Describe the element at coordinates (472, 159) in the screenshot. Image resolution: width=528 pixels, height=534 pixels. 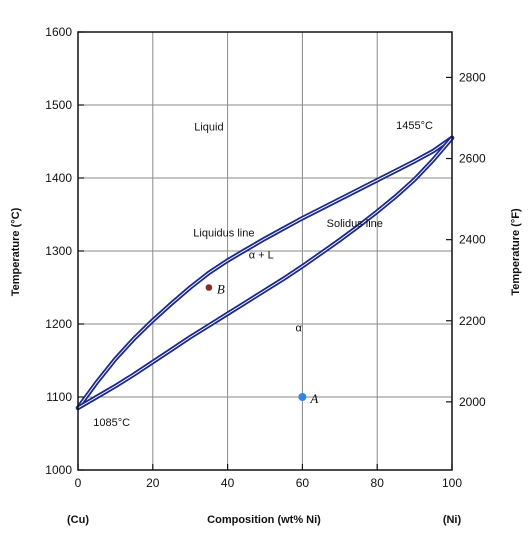
I see `y2-tick-label: 2600` at that location.